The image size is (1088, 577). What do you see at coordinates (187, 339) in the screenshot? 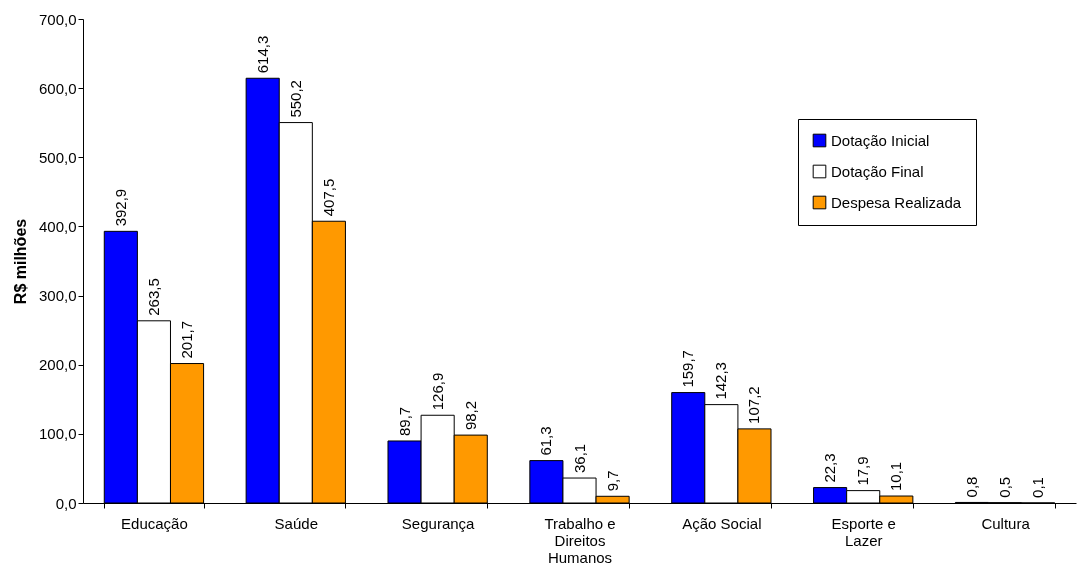
I see `data-label: 201,7` at bounding box center [187, 339].